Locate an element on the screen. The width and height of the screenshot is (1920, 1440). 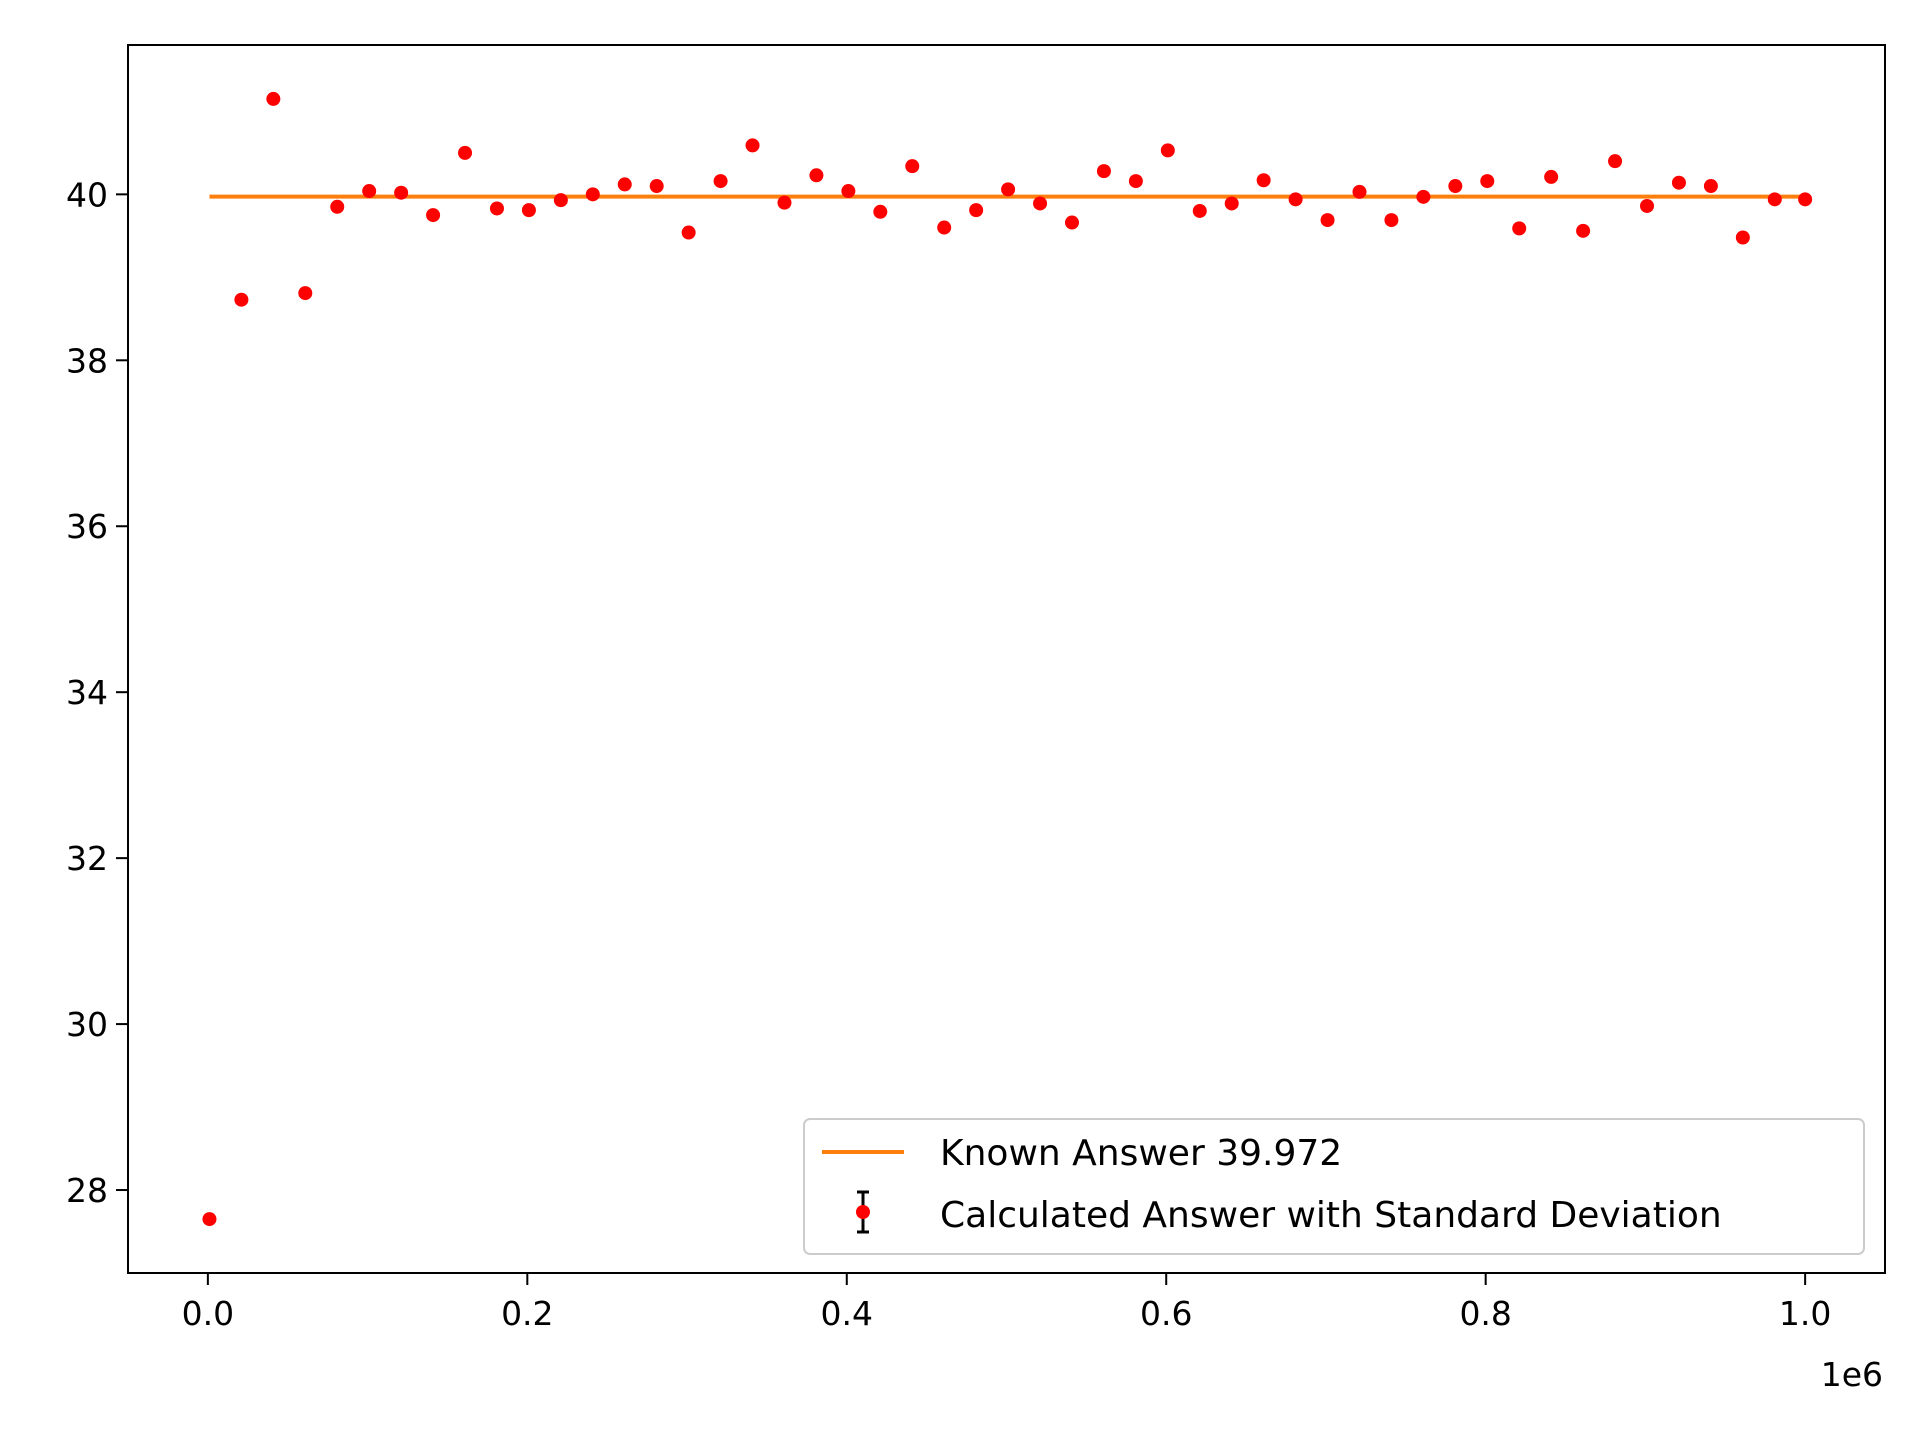
x-axis-offset-label: 1e6 is located at coordinates (1852, 1374).